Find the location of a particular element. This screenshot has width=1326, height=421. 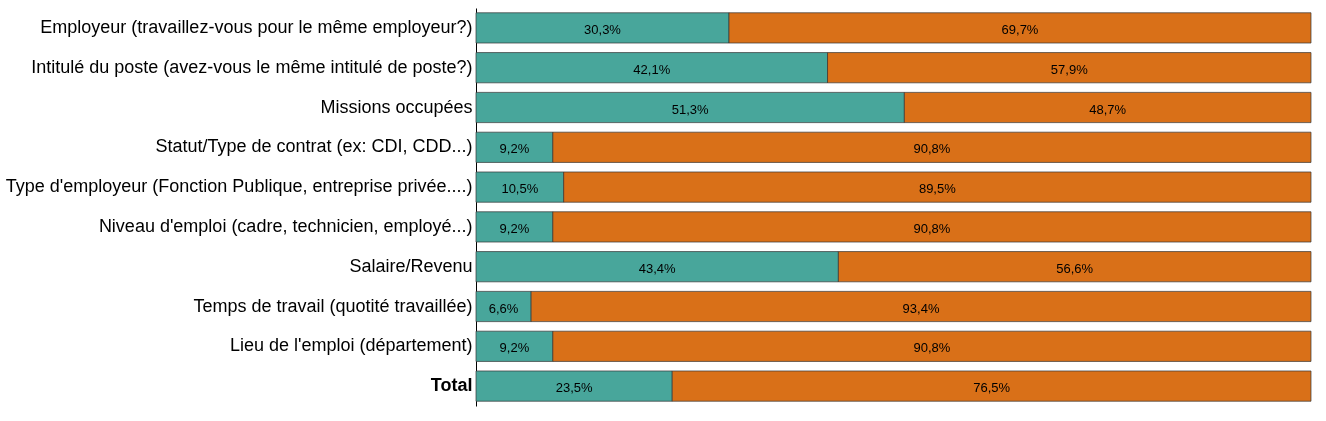

y-tick-label: Type d'employeur (Fonction Publique, entreprise privée....) is located at coordinates (239, 186).